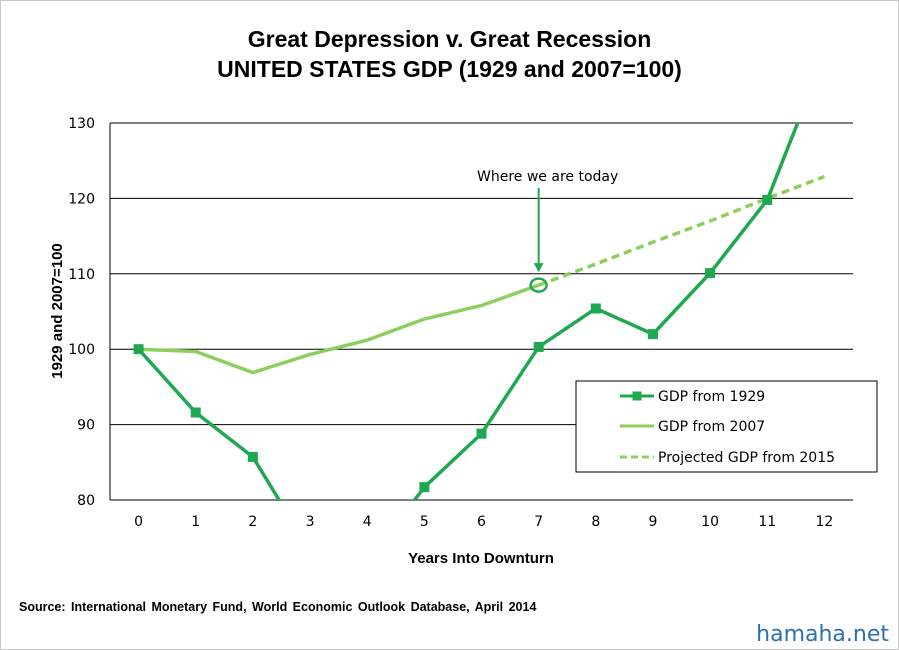  I want to click on x-tick-label: 0, so click(138, 522).